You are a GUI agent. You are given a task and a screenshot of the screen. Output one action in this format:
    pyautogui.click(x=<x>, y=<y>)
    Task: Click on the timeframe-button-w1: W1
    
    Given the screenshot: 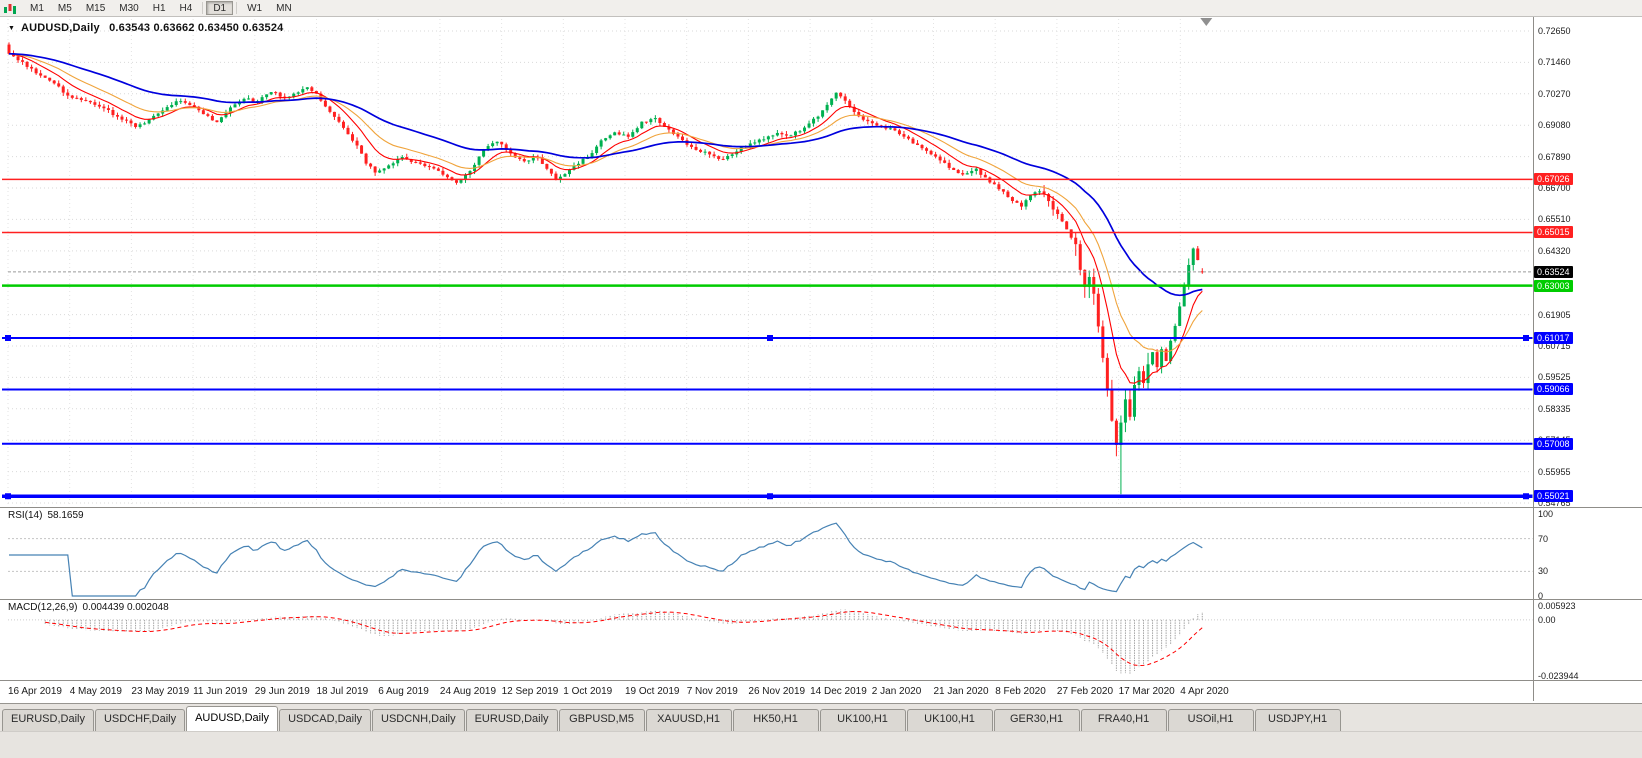 What is the action you would take?
    pyautogui.click(x=255, y=8)
    